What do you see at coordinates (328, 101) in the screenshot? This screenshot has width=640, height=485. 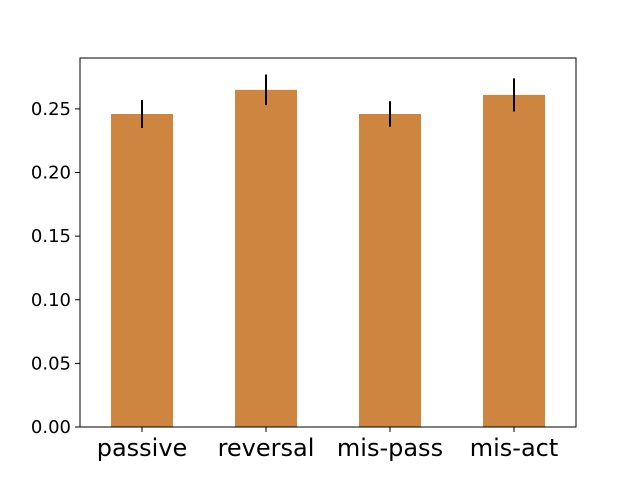 I see `error-bars-layer` at bounding box center [328, 101].